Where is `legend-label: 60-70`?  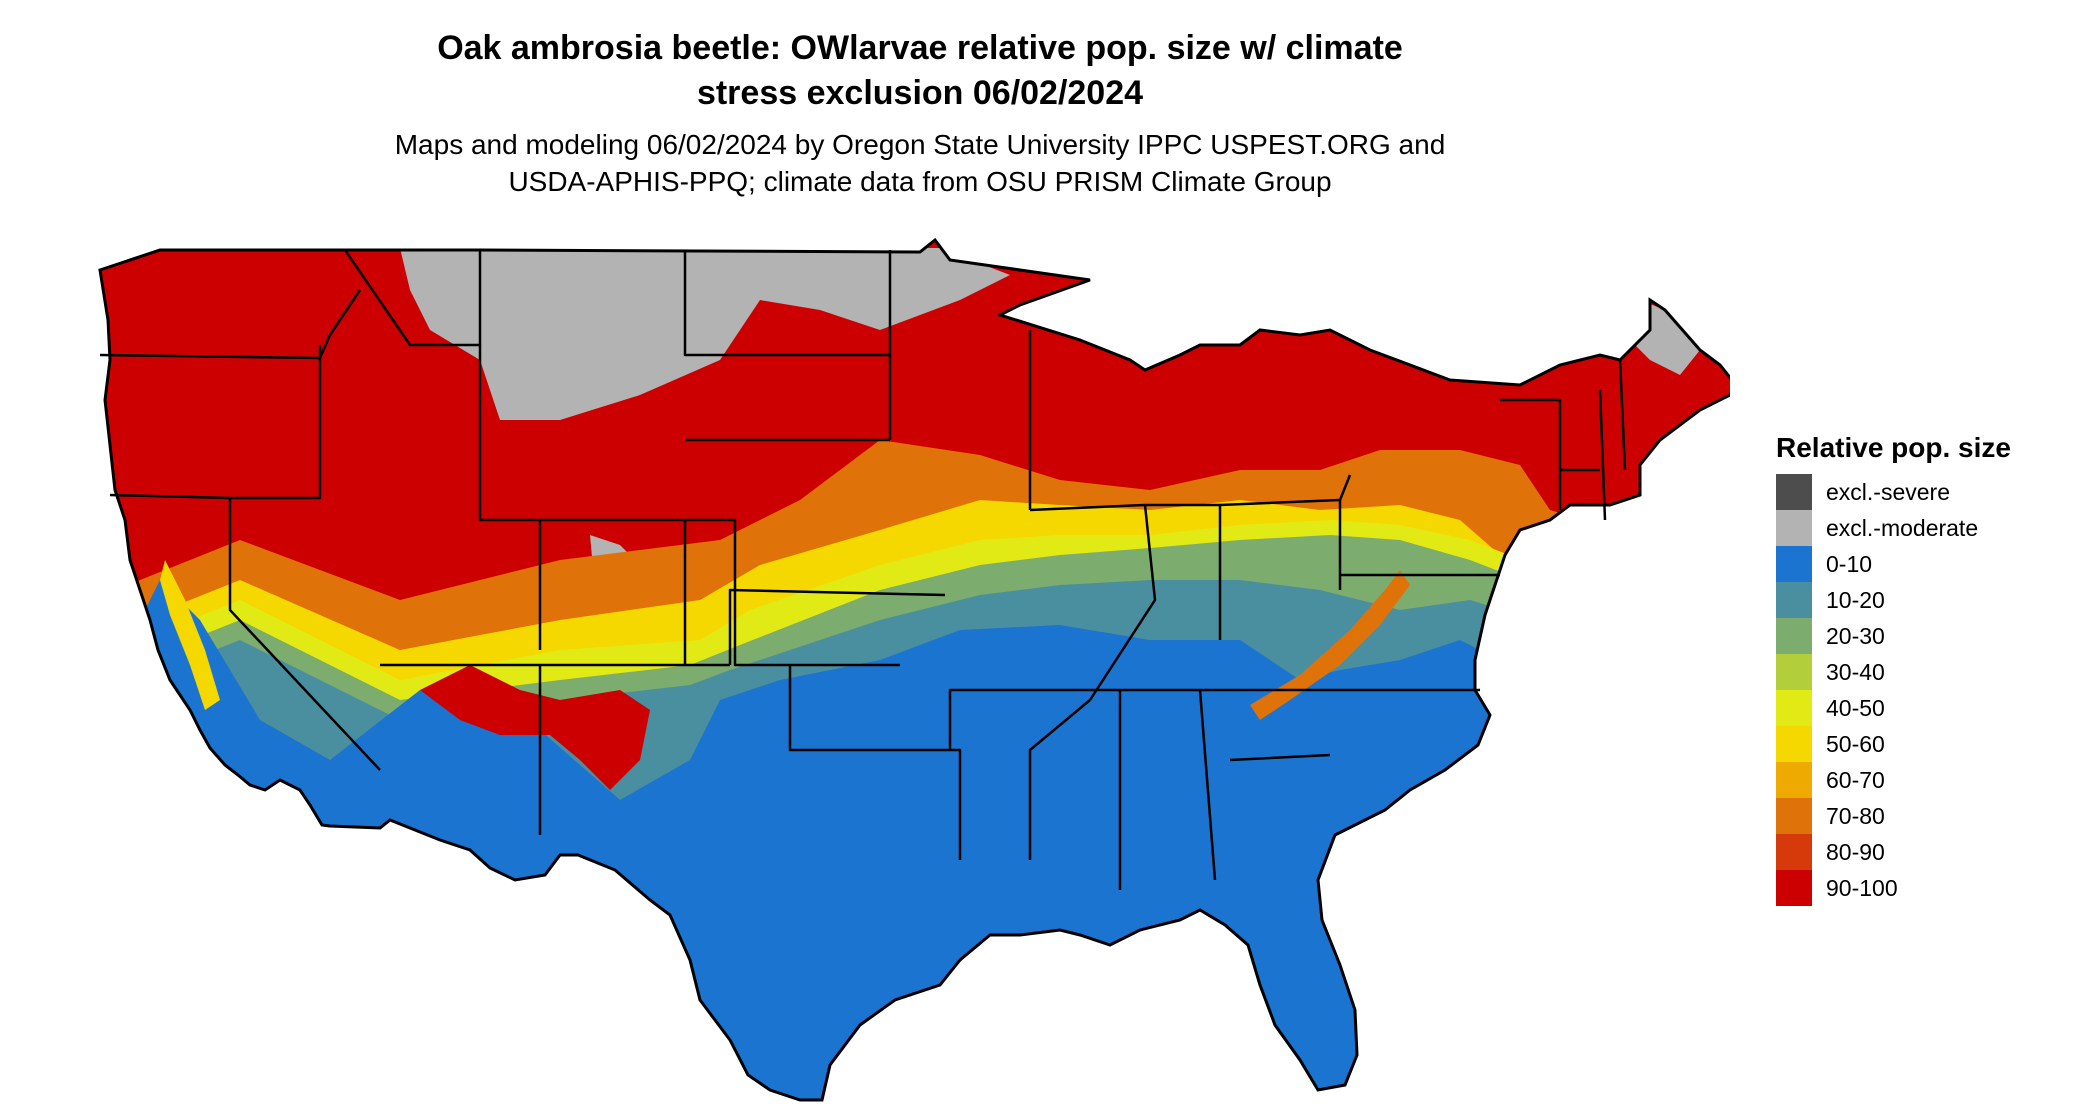 legend-label: 60-70 is located at coordinates (1855, 779).